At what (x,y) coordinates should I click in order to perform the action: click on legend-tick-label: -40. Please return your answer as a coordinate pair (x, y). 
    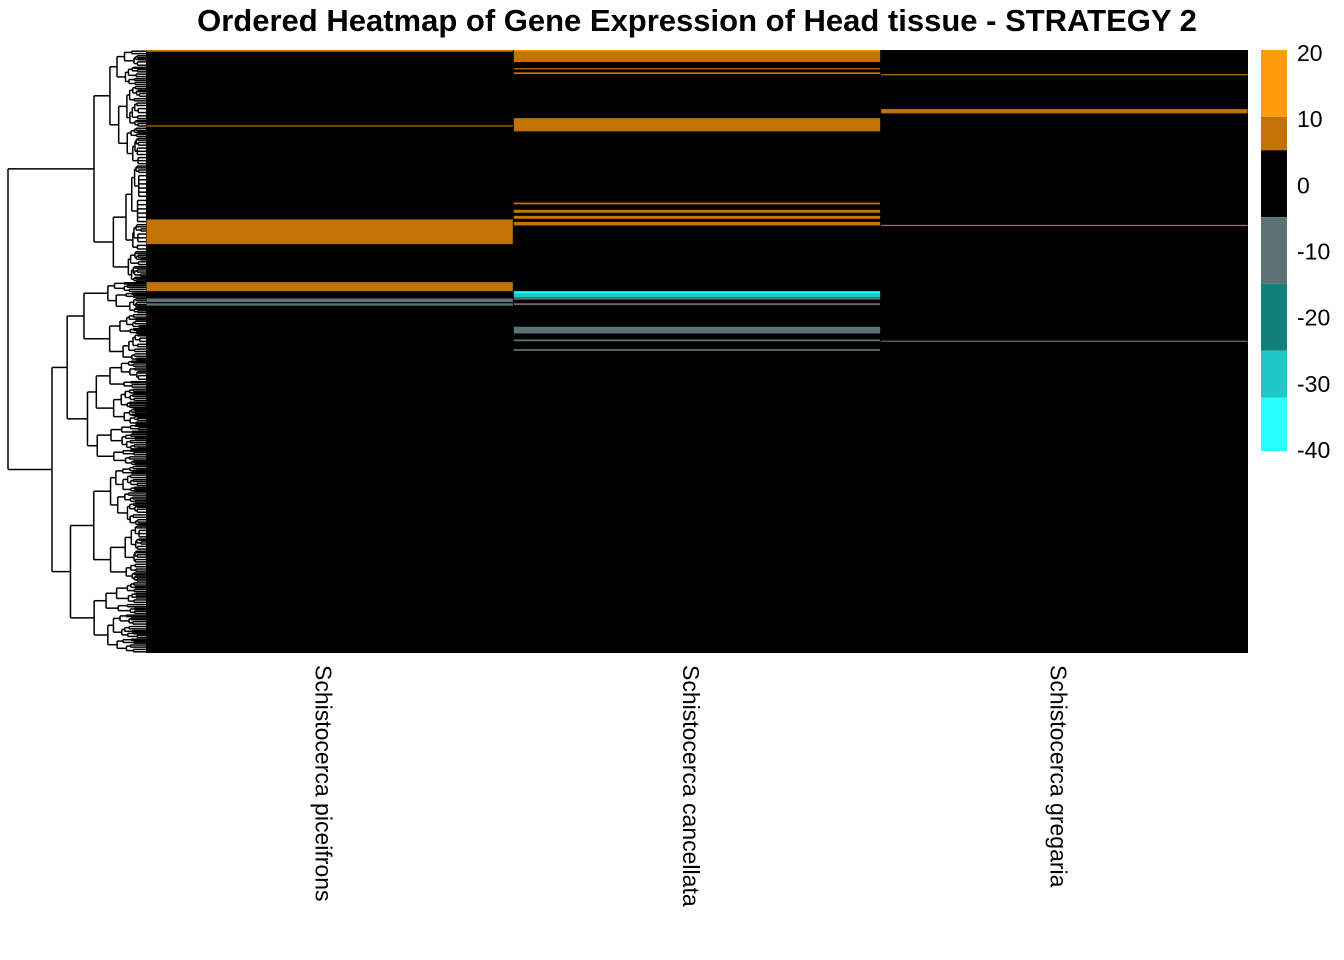
    Looking at the image, I should click on (1313, 450).